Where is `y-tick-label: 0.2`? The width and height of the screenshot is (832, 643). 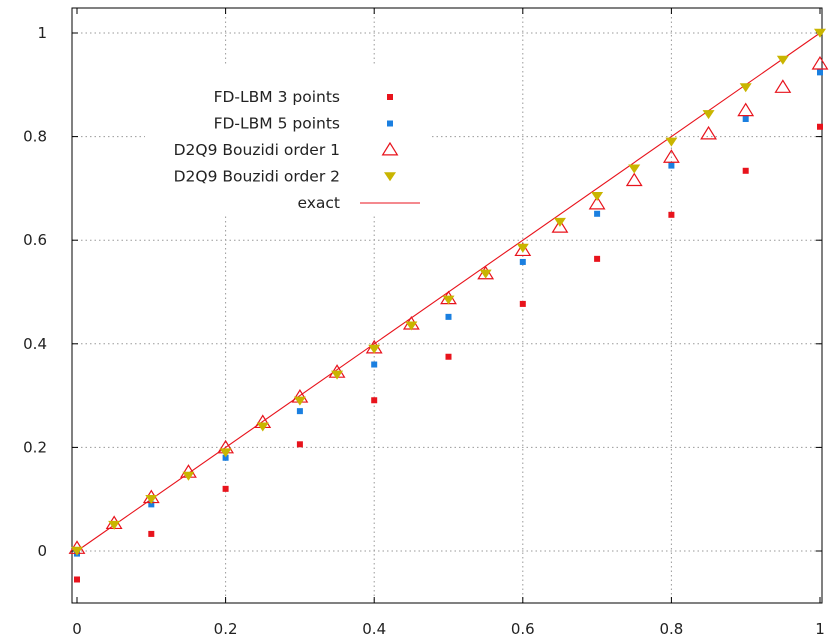 y-tick-label: 0.2 is located at coordinates (35, 447).